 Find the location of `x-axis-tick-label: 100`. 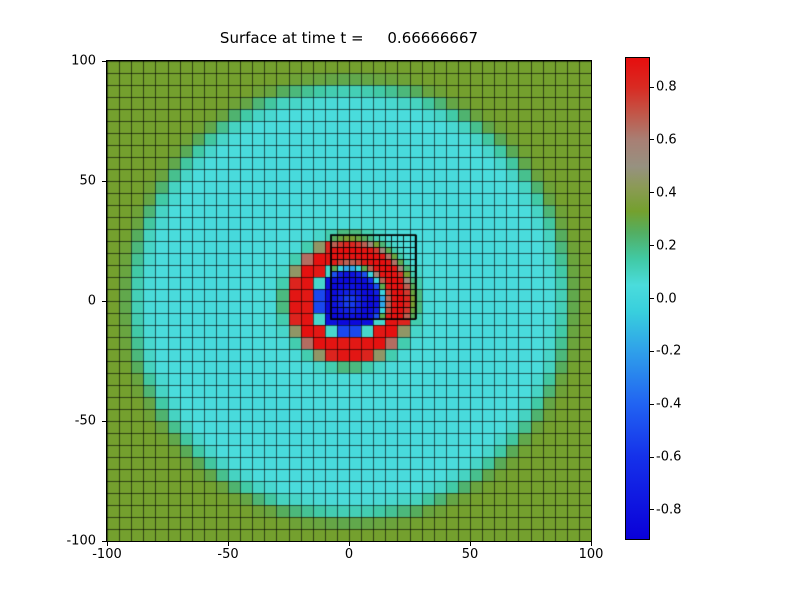

x-axis-tick-label: 100 is located at coordinates (591, 554).